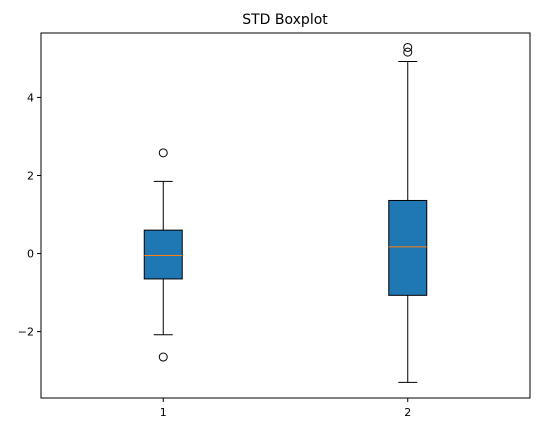 The image size is (546, 435). What do you see at coordinates (29, 215) in the screenshot?
I see `y-axis: −2 0 2 4` at bounding box center [29, 215].